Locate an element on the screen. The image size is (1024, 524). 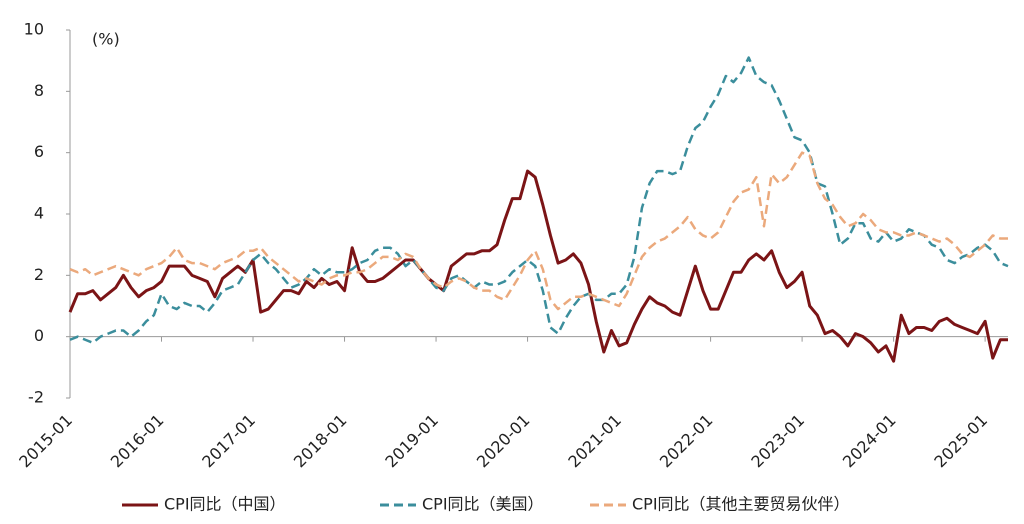
y-tick-label: -2 is located at coordinates (36, 397).